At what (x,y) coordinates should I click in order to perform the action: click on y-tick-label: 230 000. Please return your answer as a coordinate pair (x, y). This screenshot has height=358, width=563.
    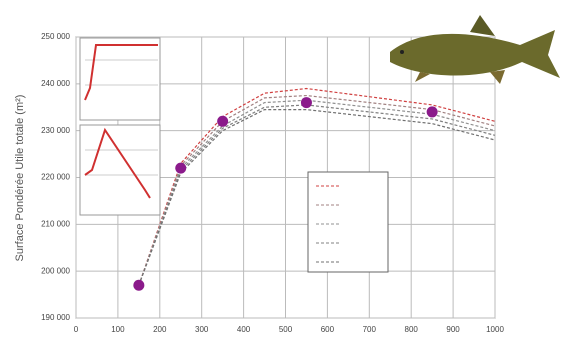
    Looking at the image, I should click on (55, 130).